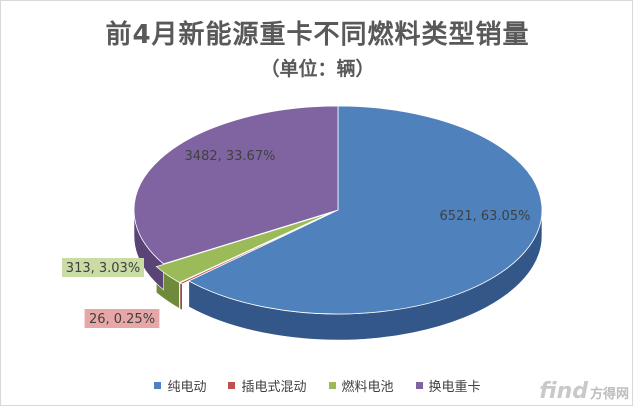 Image resolution: width=635 pixels, height=408 pixels. What do you see at coordinates (255, 248) in the screenshot?
I see `pie-slice-phev` at bounding box center [255, 248].